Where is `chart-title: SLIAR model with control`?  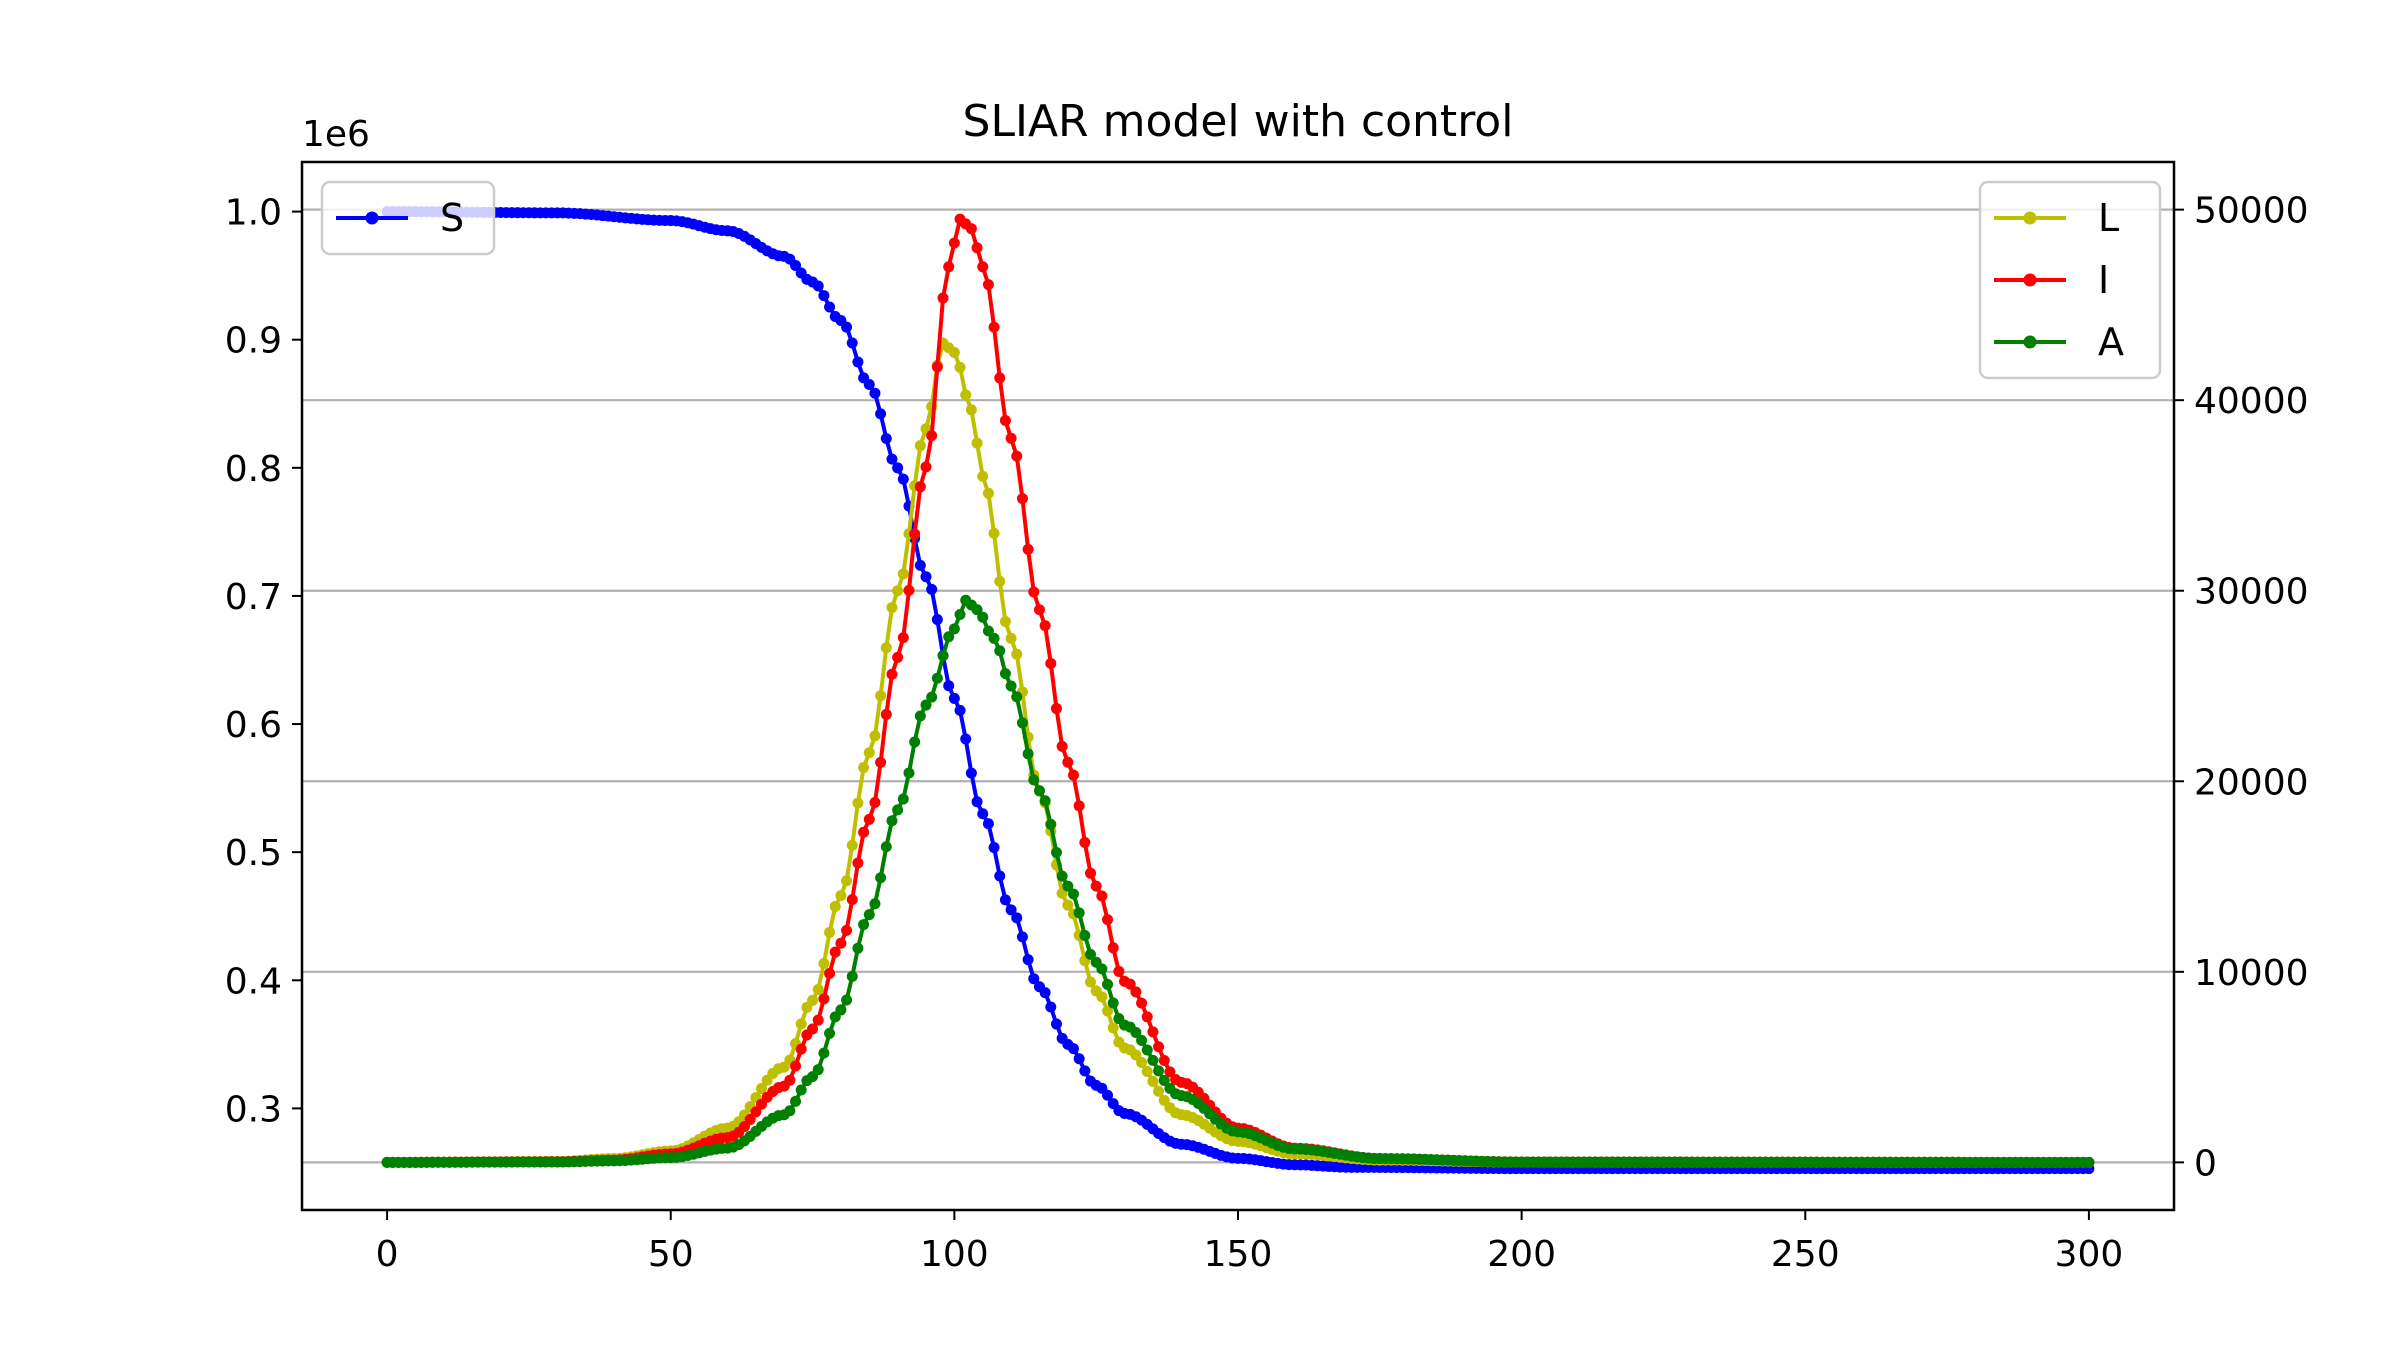 chart-title: SLIAR model with control is located at coordinates (1238, 121).